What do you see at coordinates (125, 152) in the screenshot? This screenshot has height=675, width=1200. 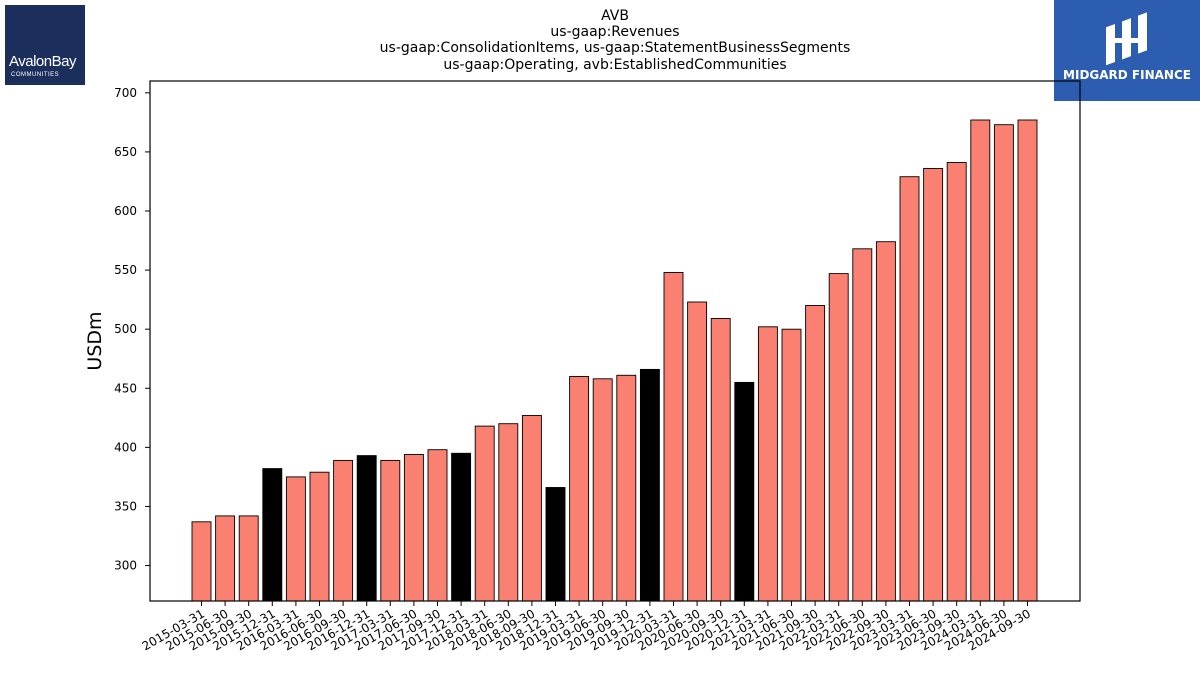 I see `y-tick-label: 650` at bounding box center [125, 152].